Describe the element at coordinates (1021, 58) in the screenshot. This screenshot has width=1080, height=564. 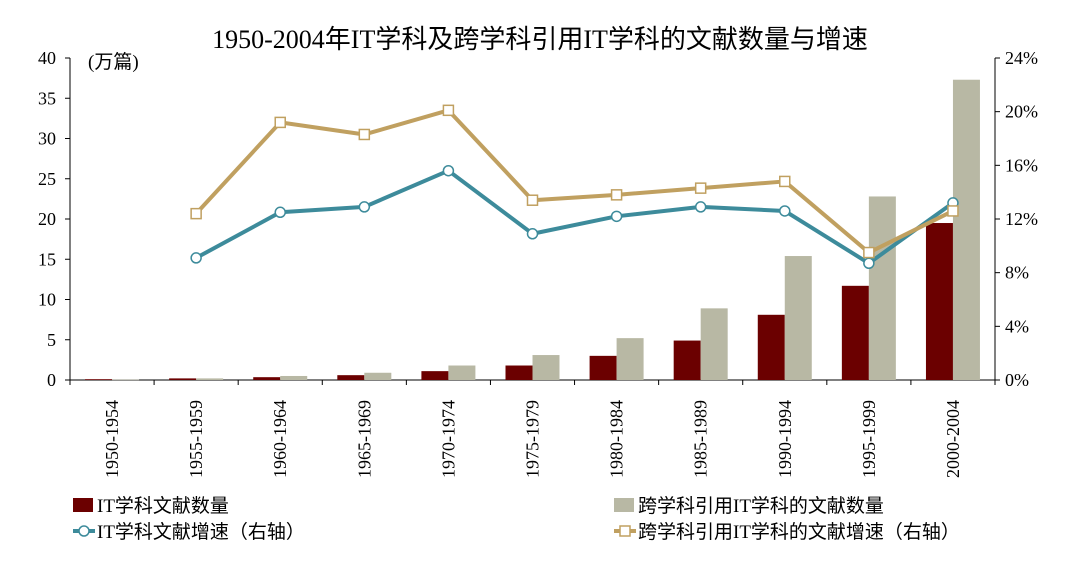
I see `right-tick-label: 24%` at that location.